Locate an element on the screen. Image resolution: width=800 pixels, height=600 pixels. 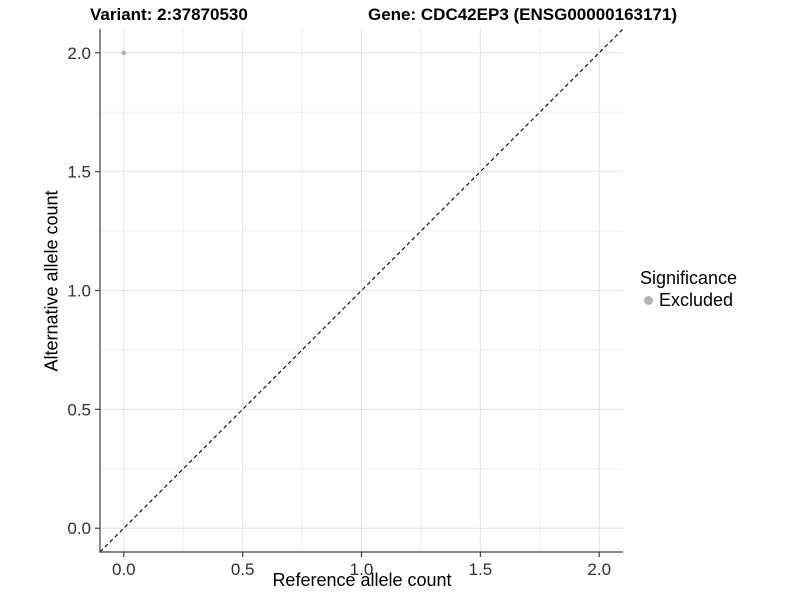
y-tick-label: 2.0 is located at coordinates (79, 53).